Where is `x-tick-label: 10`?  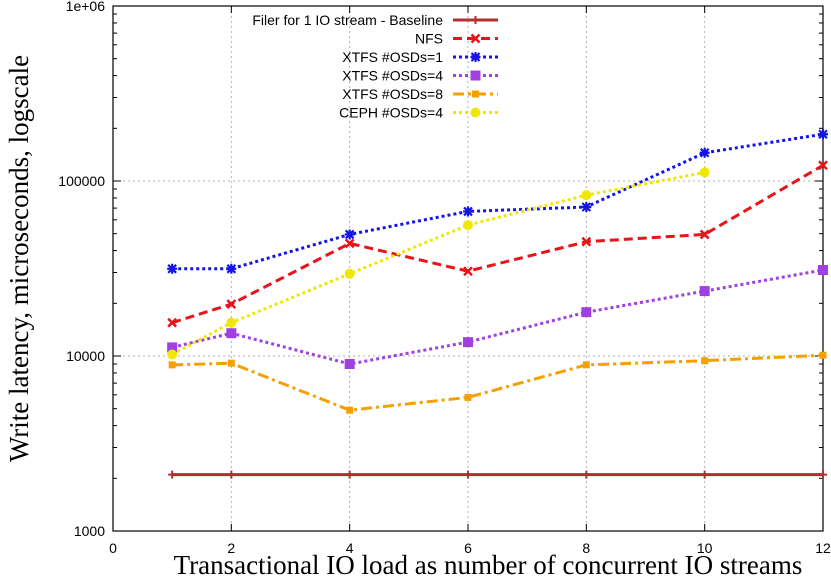
x-tick-label: 10 is located at coordinates (705, 548).